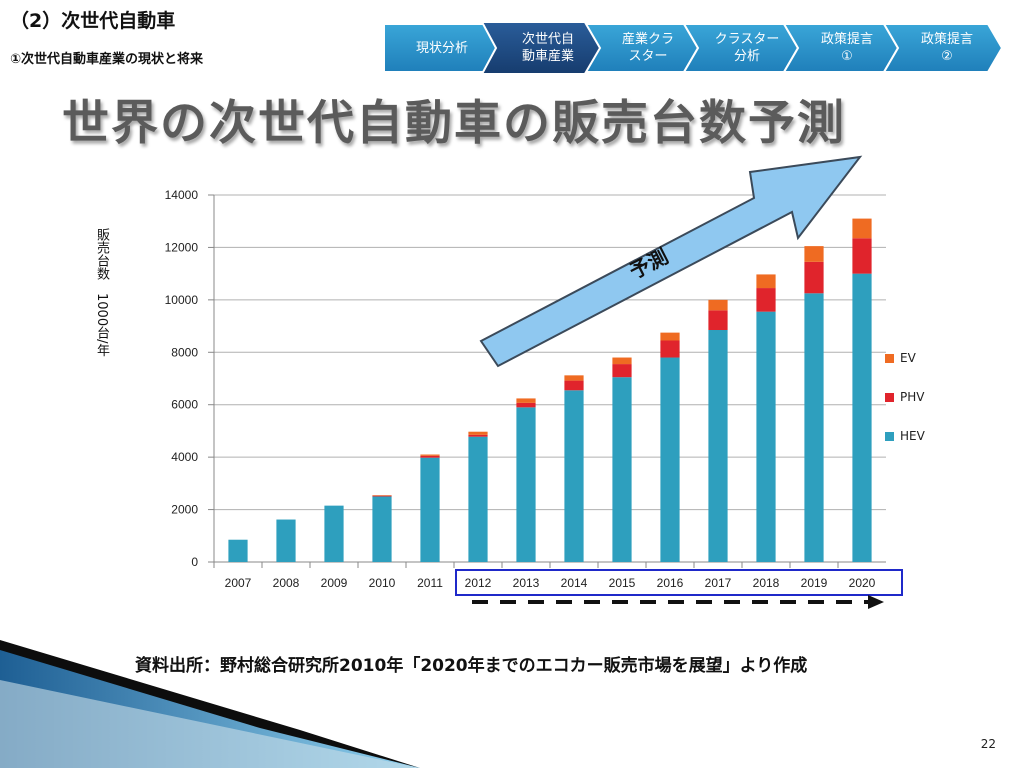 Image resolution: width=1024 pixels, height=768 pixels. Describe the element at coordinates (862, 417) in the screenshot. I see `bar-hev-2020` at that location.